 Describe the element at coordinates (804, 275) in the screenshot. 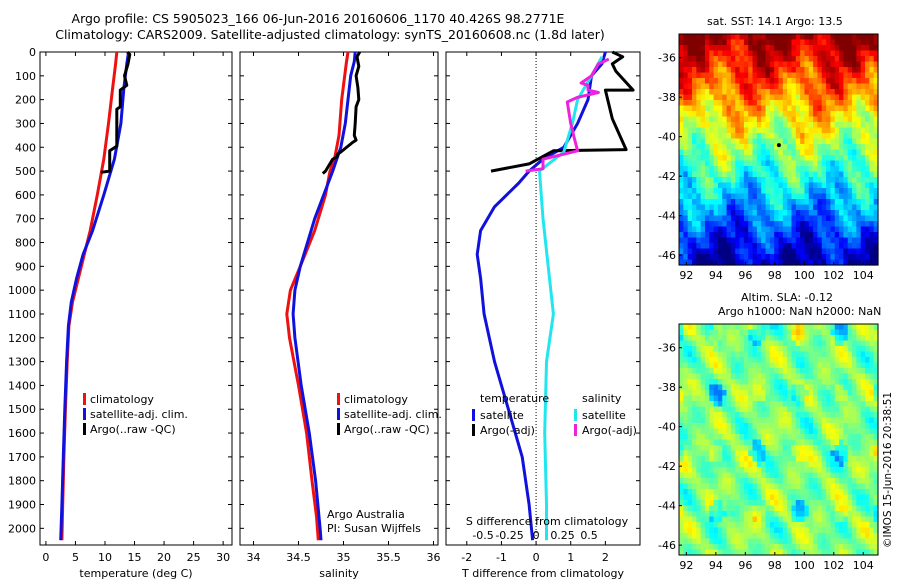

I see `map-x-tick-label: 100` at that location.